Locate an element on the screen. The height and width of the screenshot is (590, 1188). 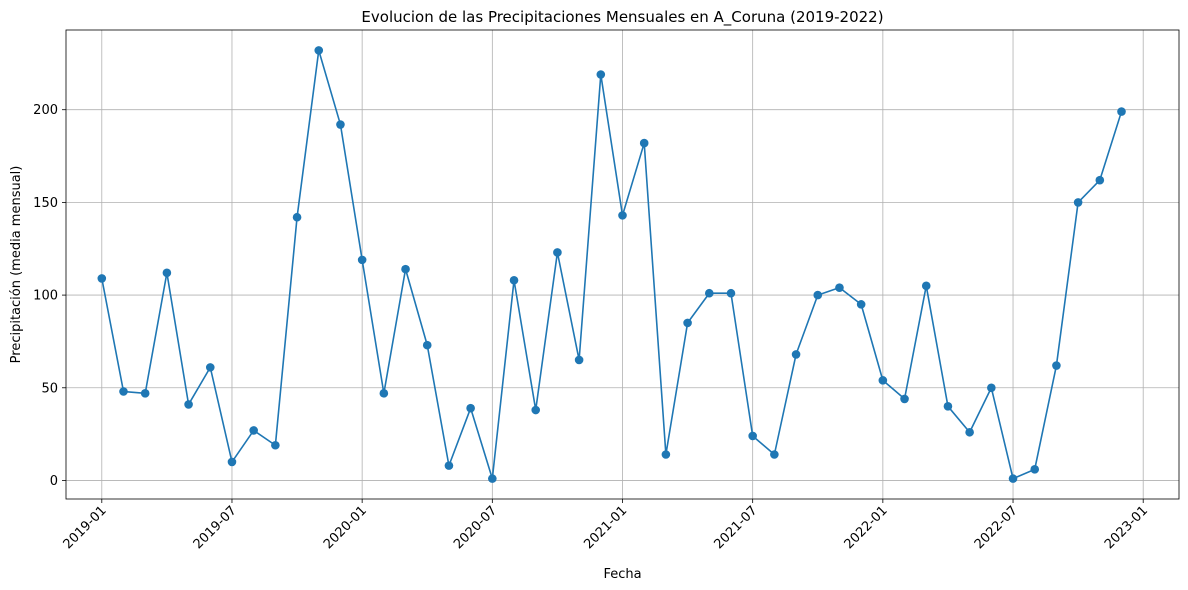
y-tick-label: 200 is located at coordinates (45, 110).